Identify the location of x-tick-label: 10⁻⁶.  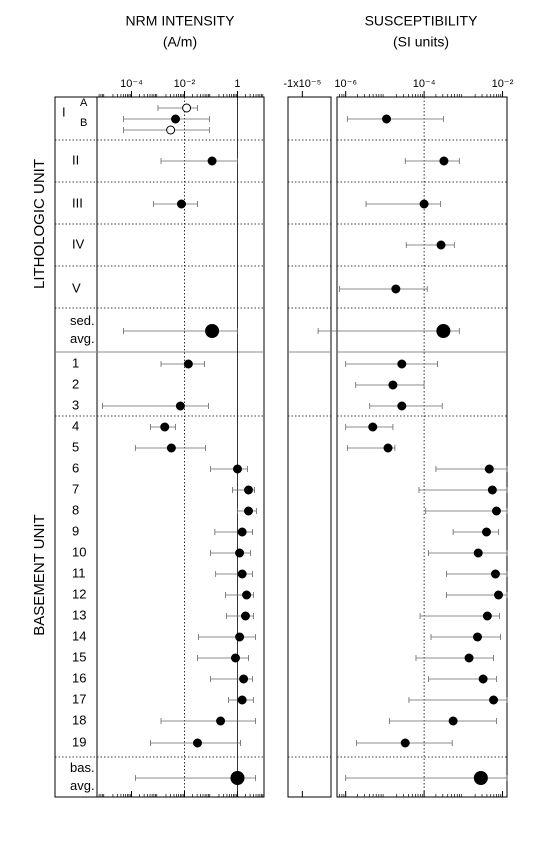
(345, 84).